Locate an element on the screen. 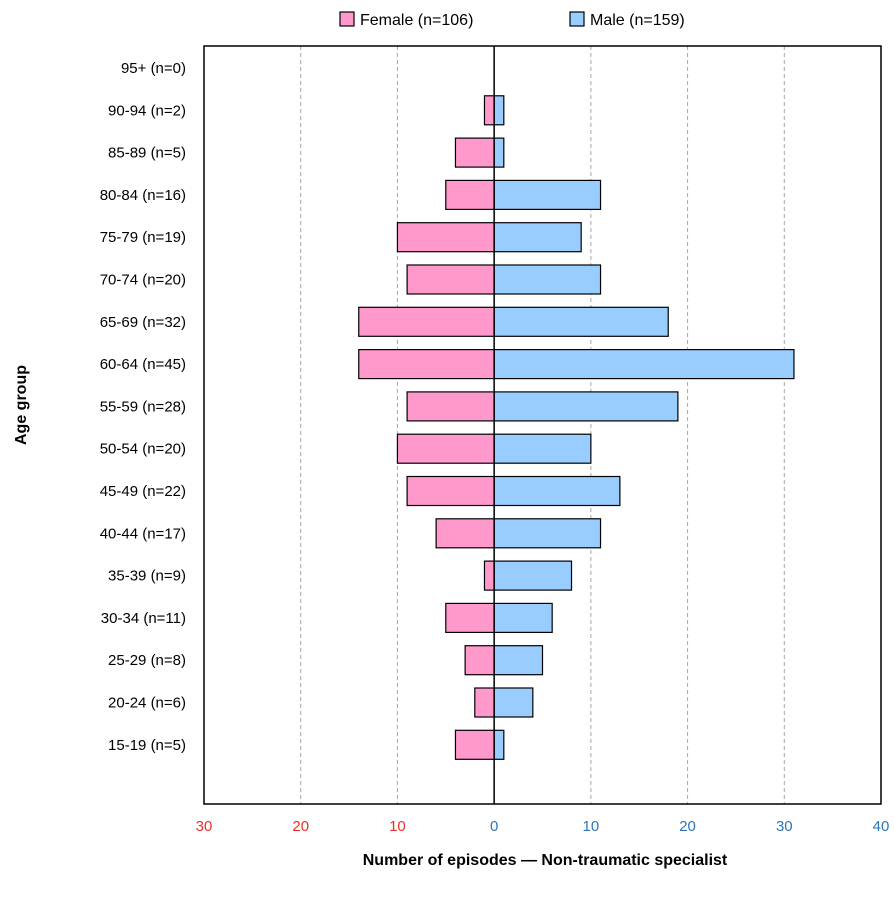 This screenshot has width=895, height=908. y-tick-label: 45-49 (n=22) is located at coordinates (143, 491).